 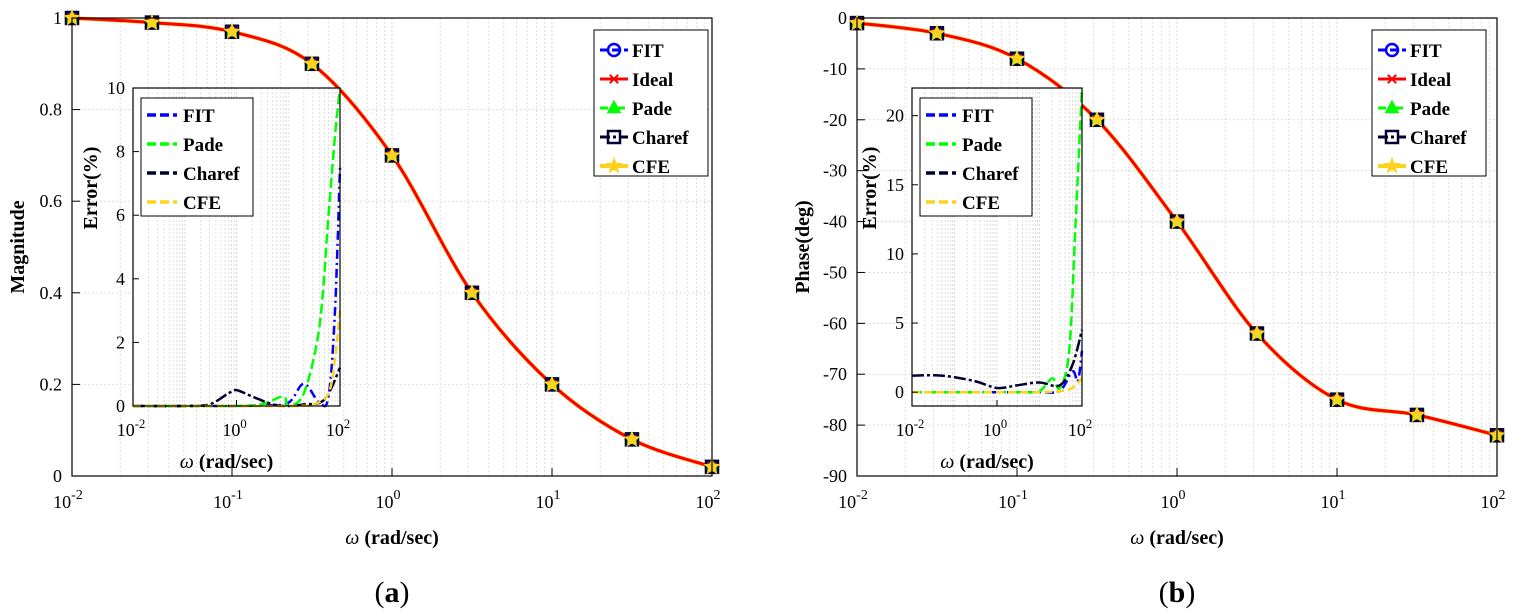 I want to click on legend: FIT Ideal Pade Charef CFE, so click(x=651, y=103).